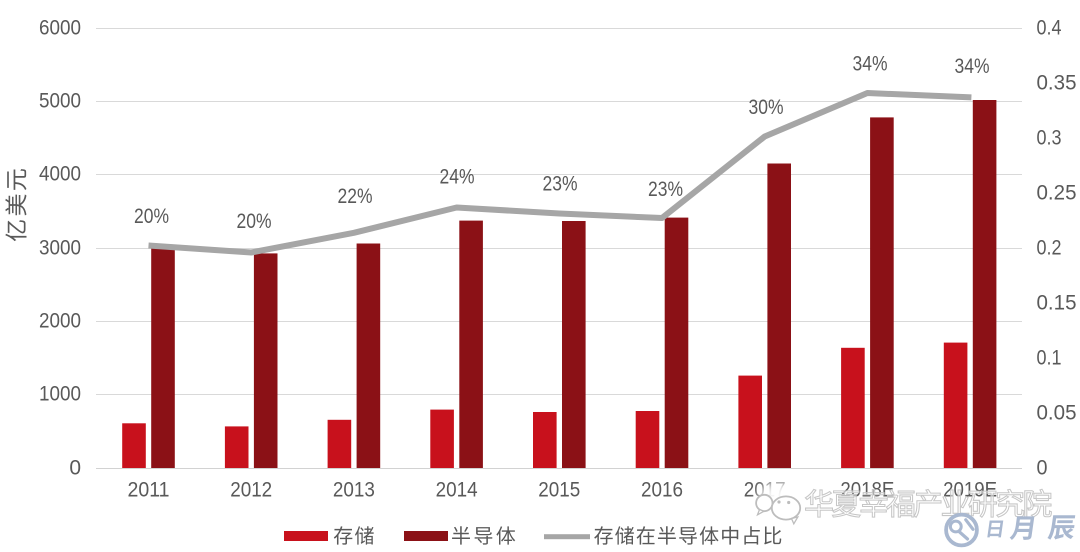 The height and width of the screenshot is (552, 1080). I want to click on svg-text: 0.4, so click(1049, 28).